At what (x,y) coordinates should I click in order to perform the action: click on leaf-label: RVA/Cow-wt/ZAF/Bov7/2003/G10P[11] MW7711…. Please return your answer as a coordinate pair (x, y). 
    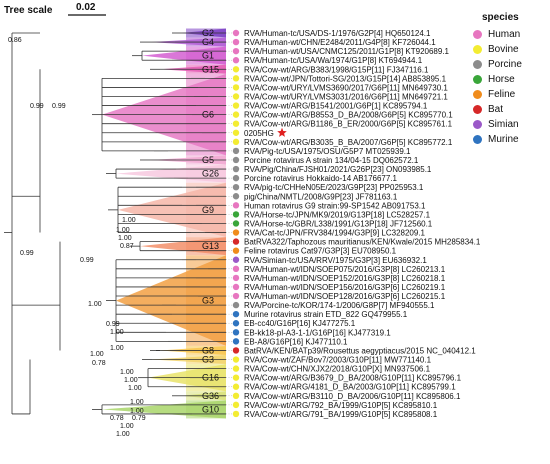
    Looking at the image, I should click on (338, 360).